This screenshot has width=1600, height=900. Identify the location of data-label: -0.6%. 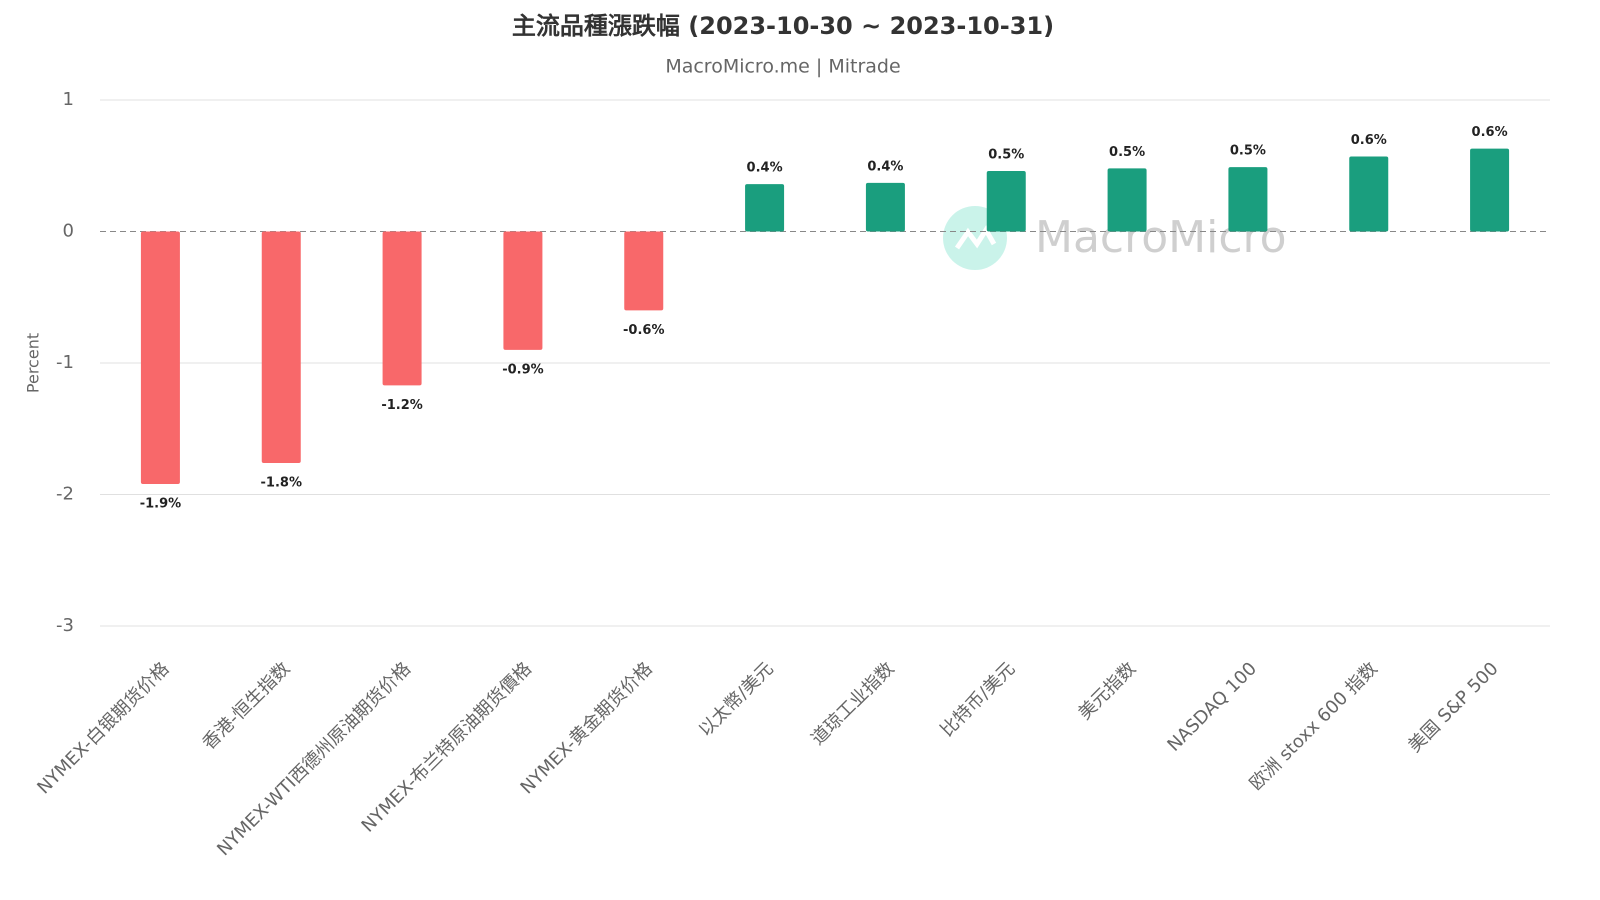
(643, 330).